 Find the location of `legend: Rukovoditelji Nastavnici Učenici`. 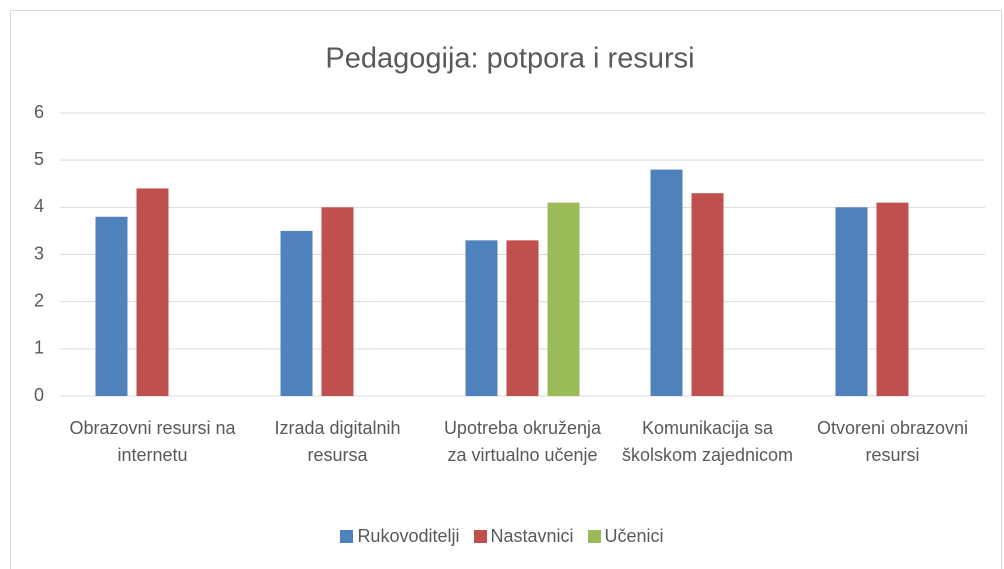

legend: Rukovoditelji Nastavnici Učenici is located at coordinates (502, 536).